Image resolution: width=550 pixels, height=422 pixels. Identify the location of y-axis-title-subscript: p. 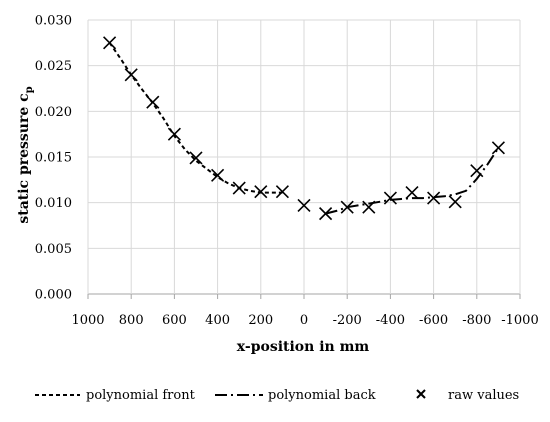
(29, 89).